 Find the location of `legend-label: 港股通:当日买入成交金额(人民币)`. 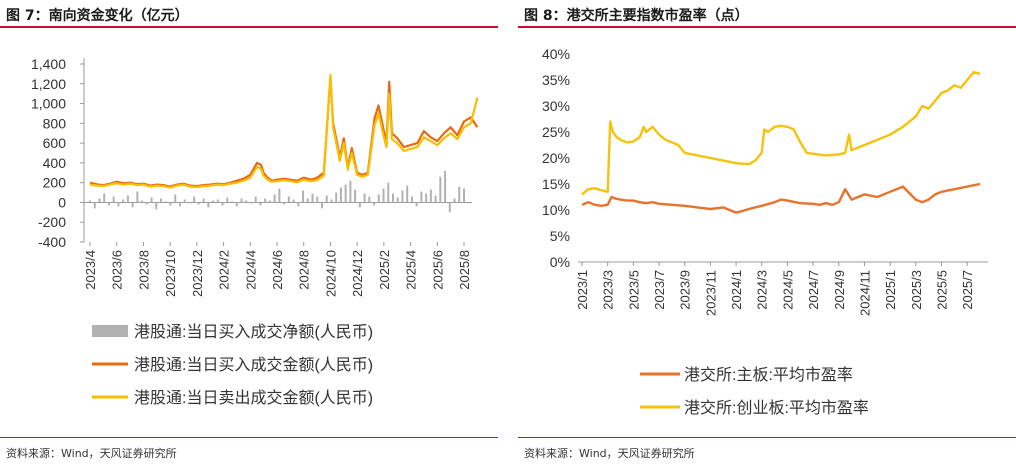

legend-label: 港股通:当日买入成交金额(人民币) is located at coordinates (253, 365).